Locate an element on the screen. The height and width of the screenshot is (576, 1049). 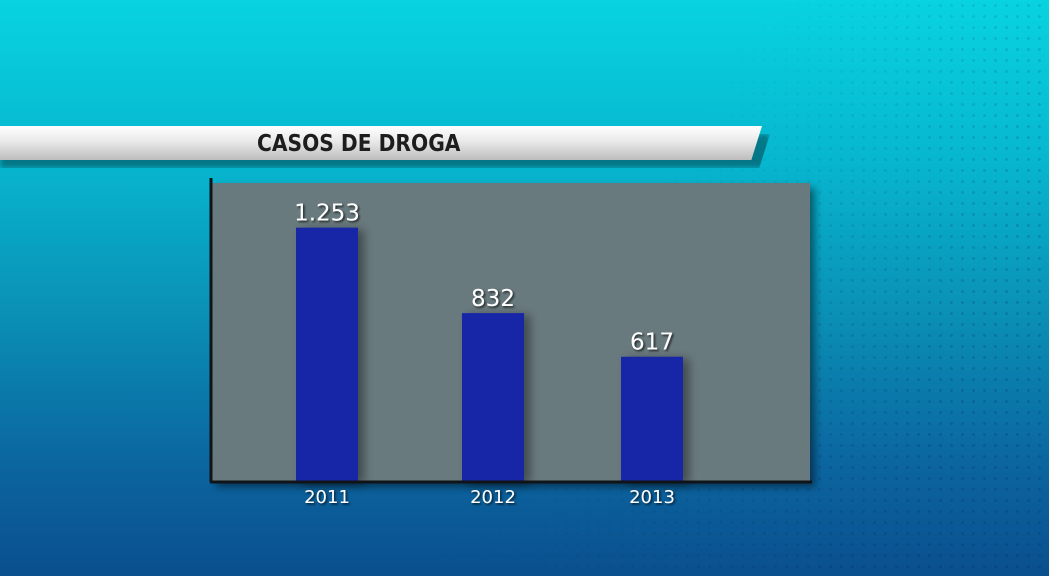
bar-2011 is located at coordinates (327, 354).